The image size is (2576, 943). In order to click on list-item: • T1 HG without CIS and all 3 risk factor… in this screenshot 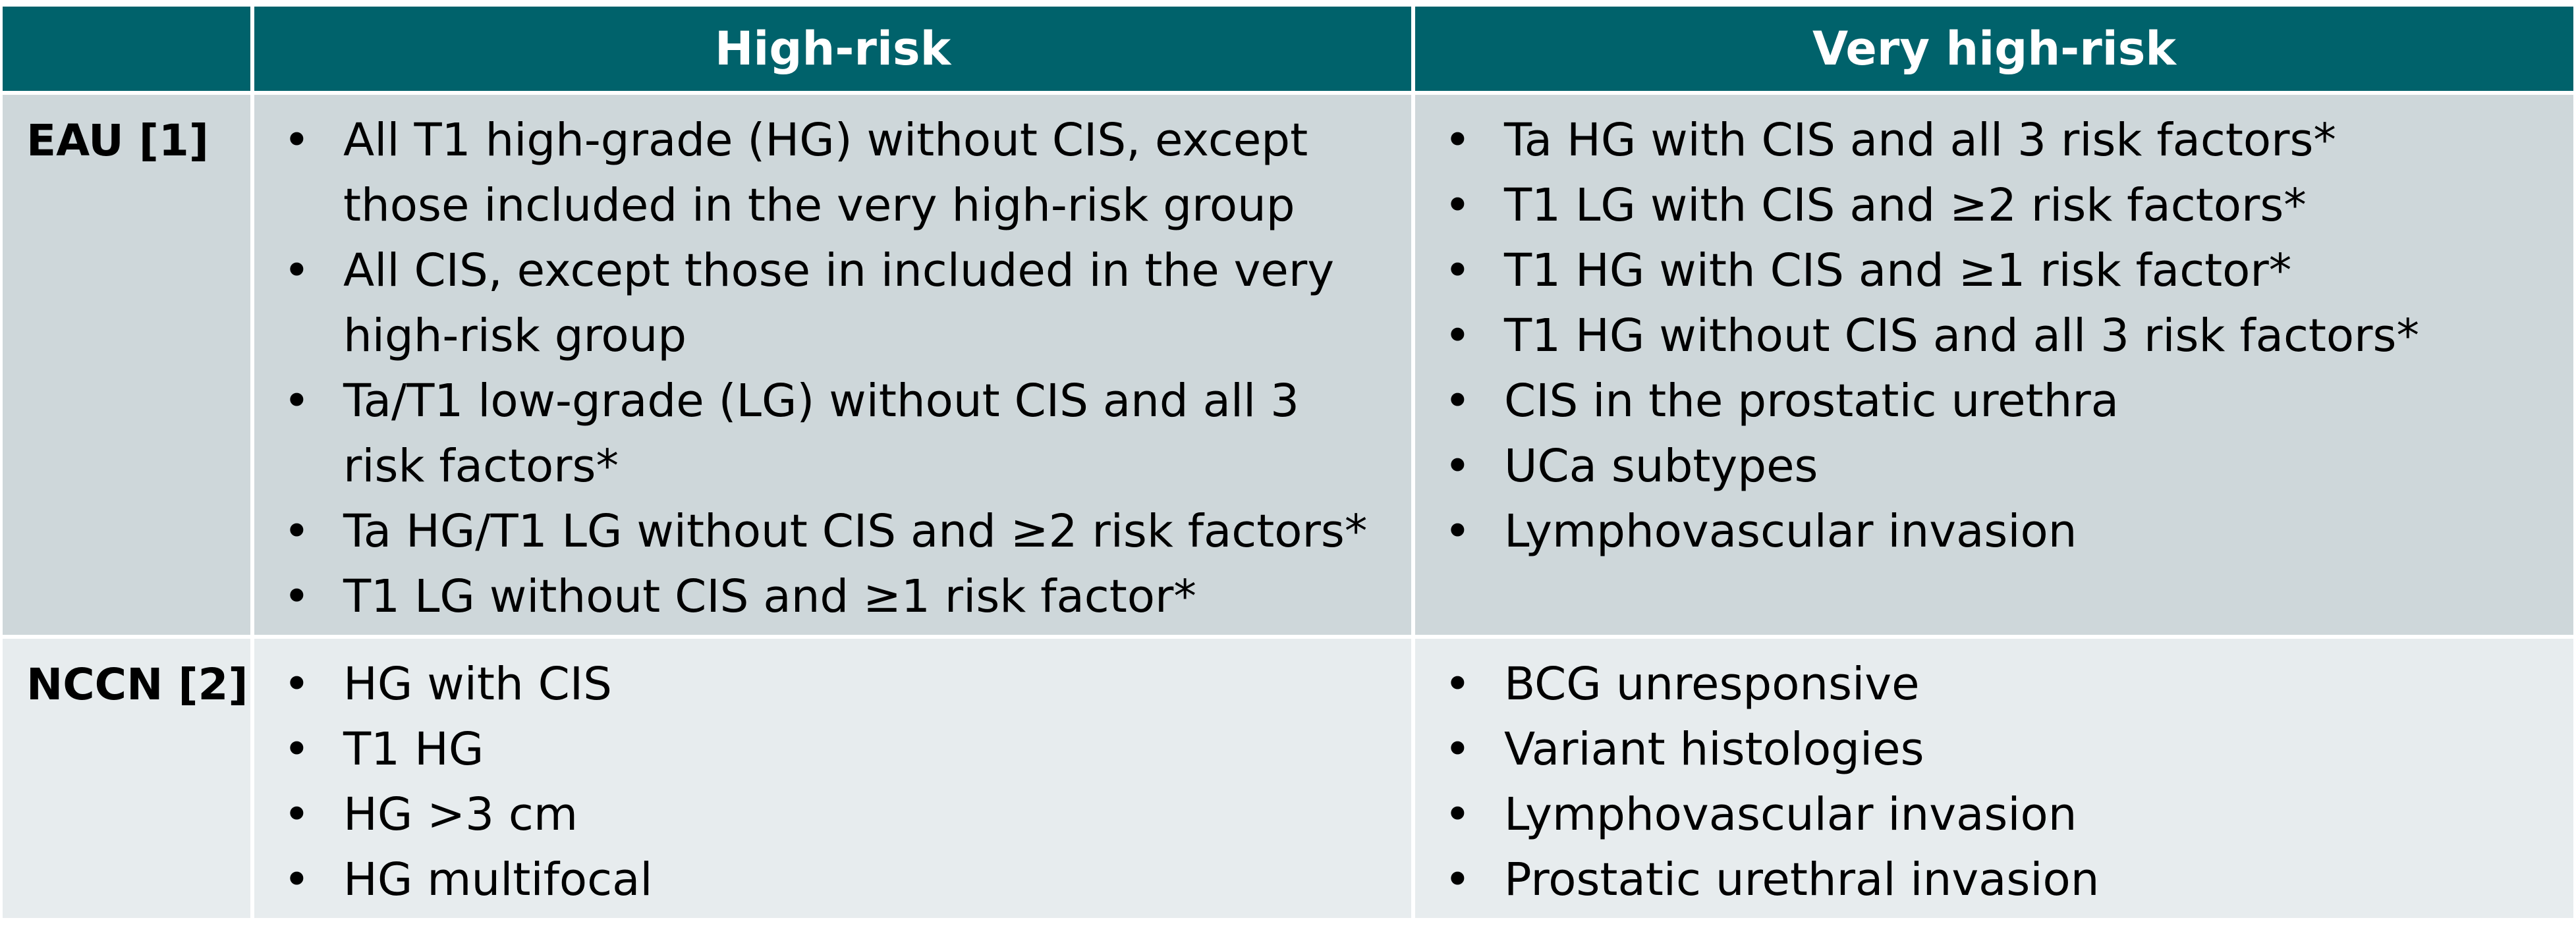, I will do `click(1931, 336)`.